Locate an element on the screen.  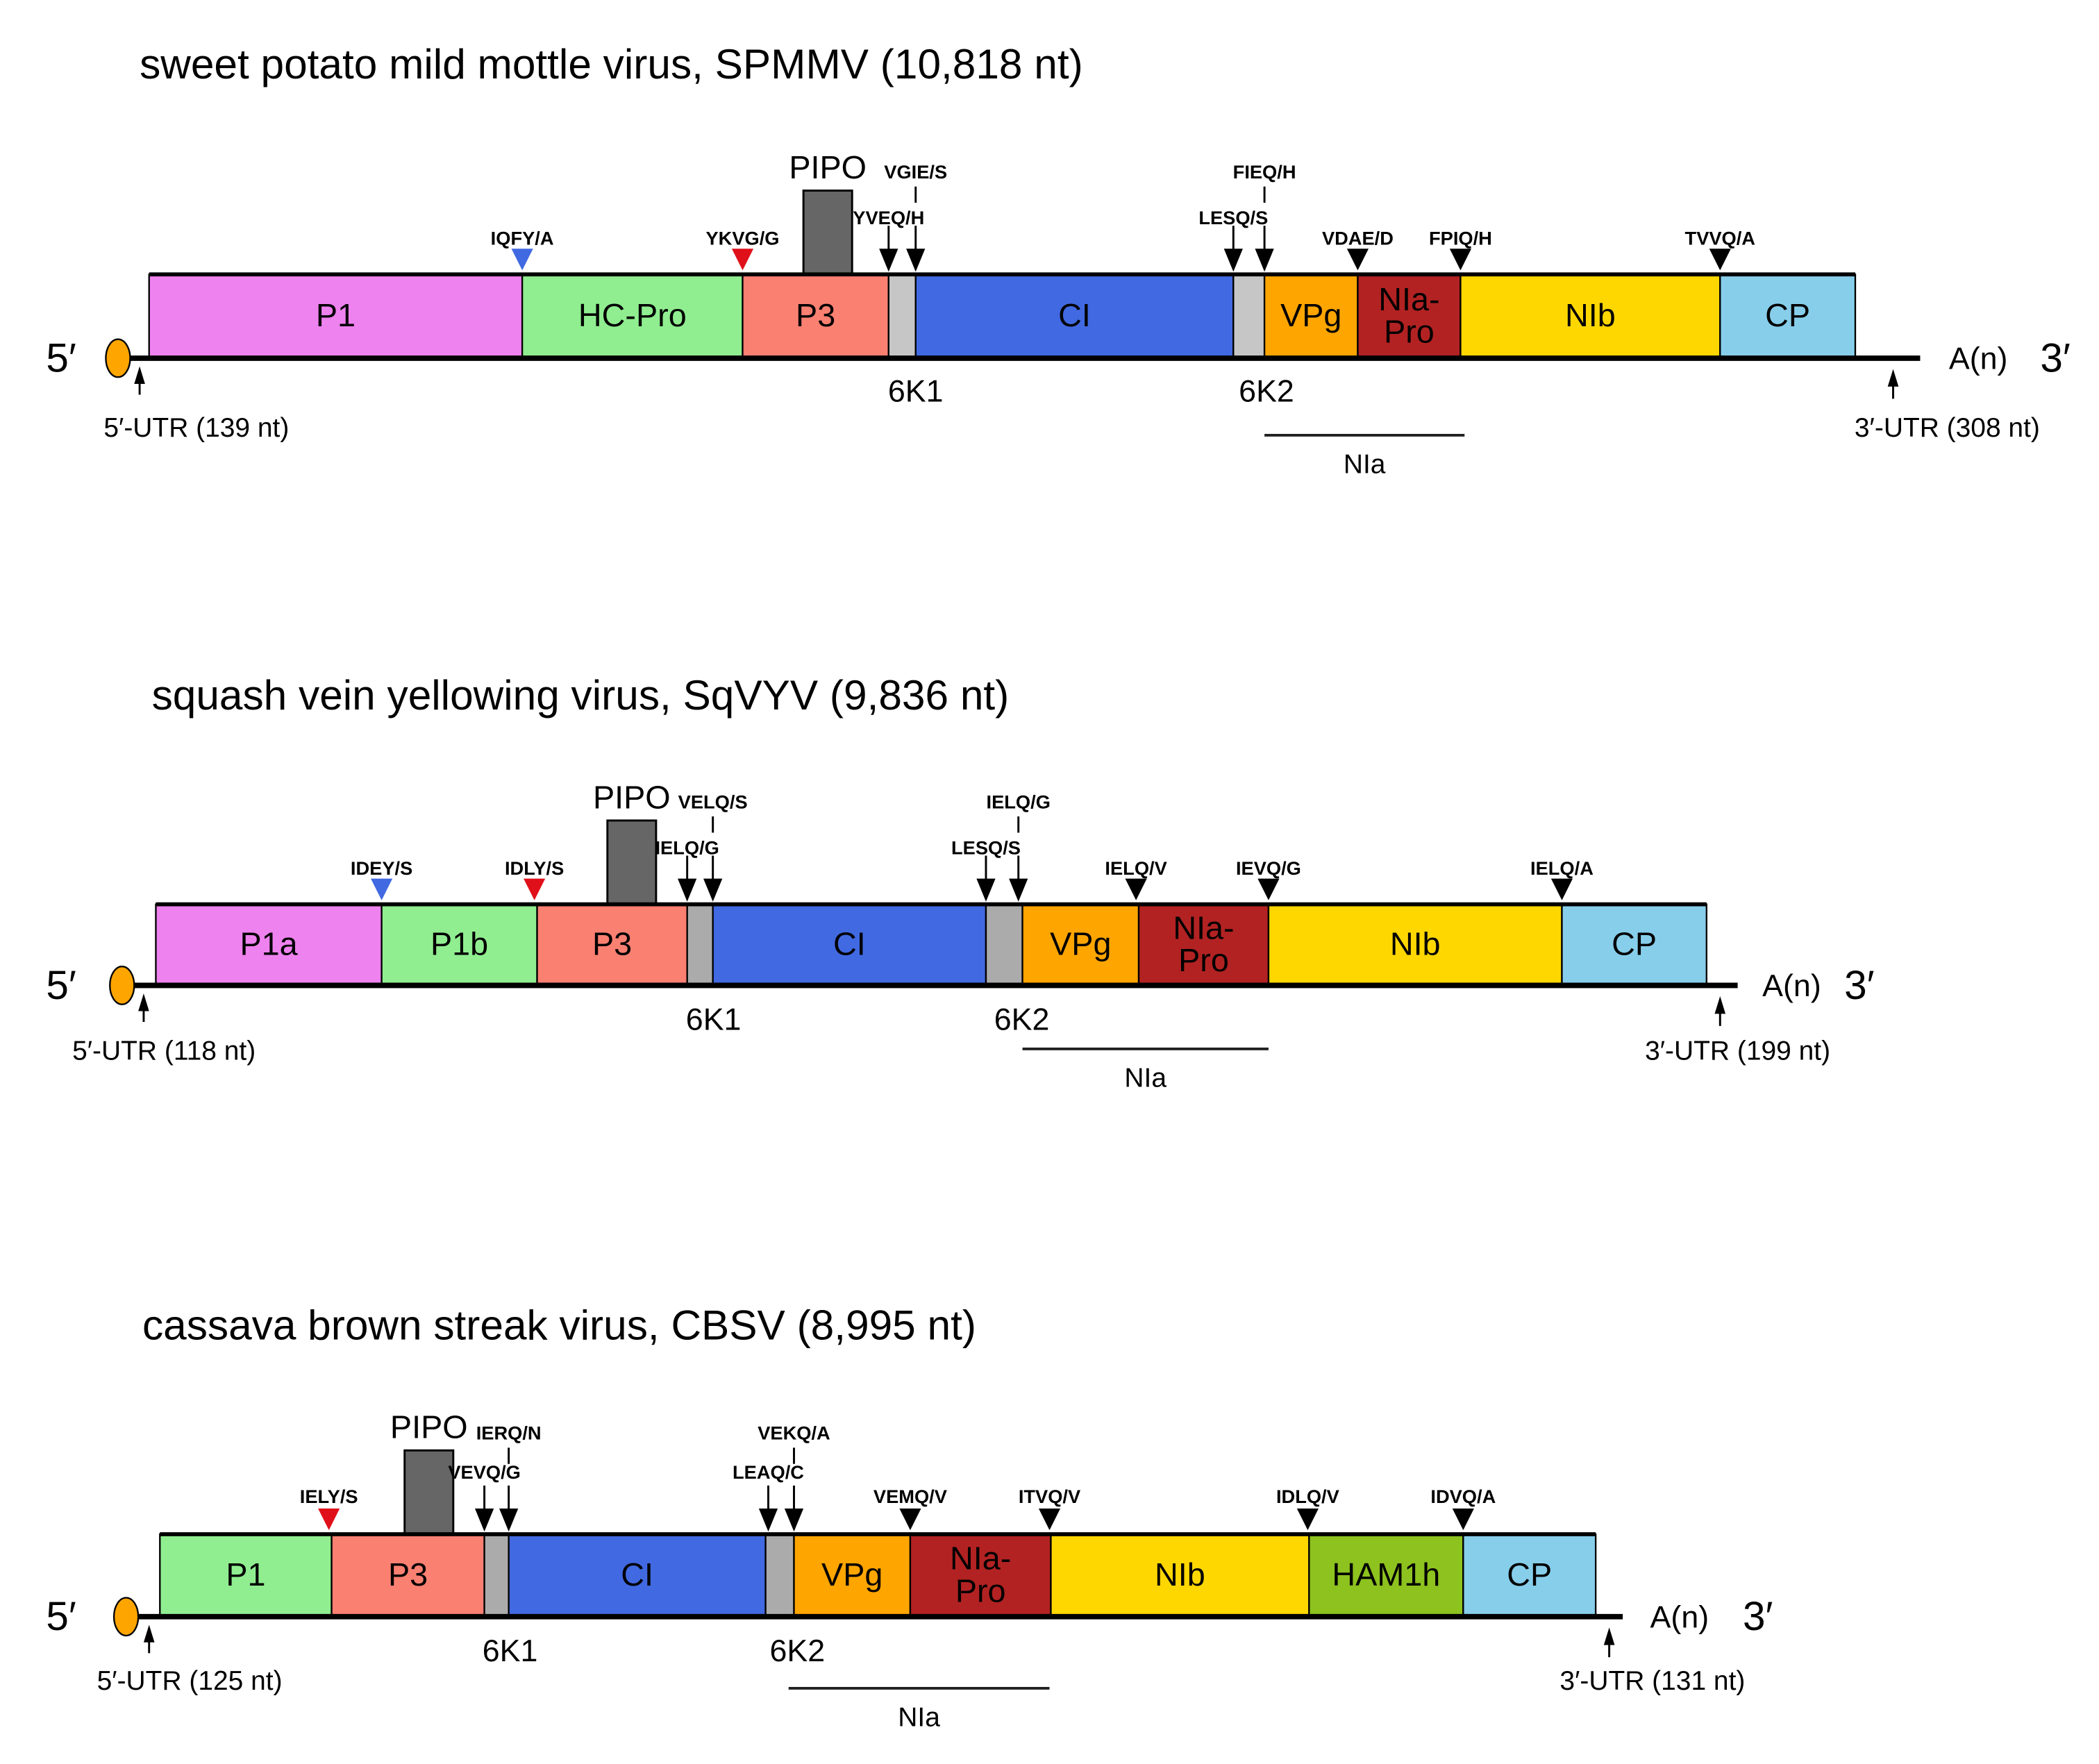
segment-ham1h is located at coordinates (1386, 1574).